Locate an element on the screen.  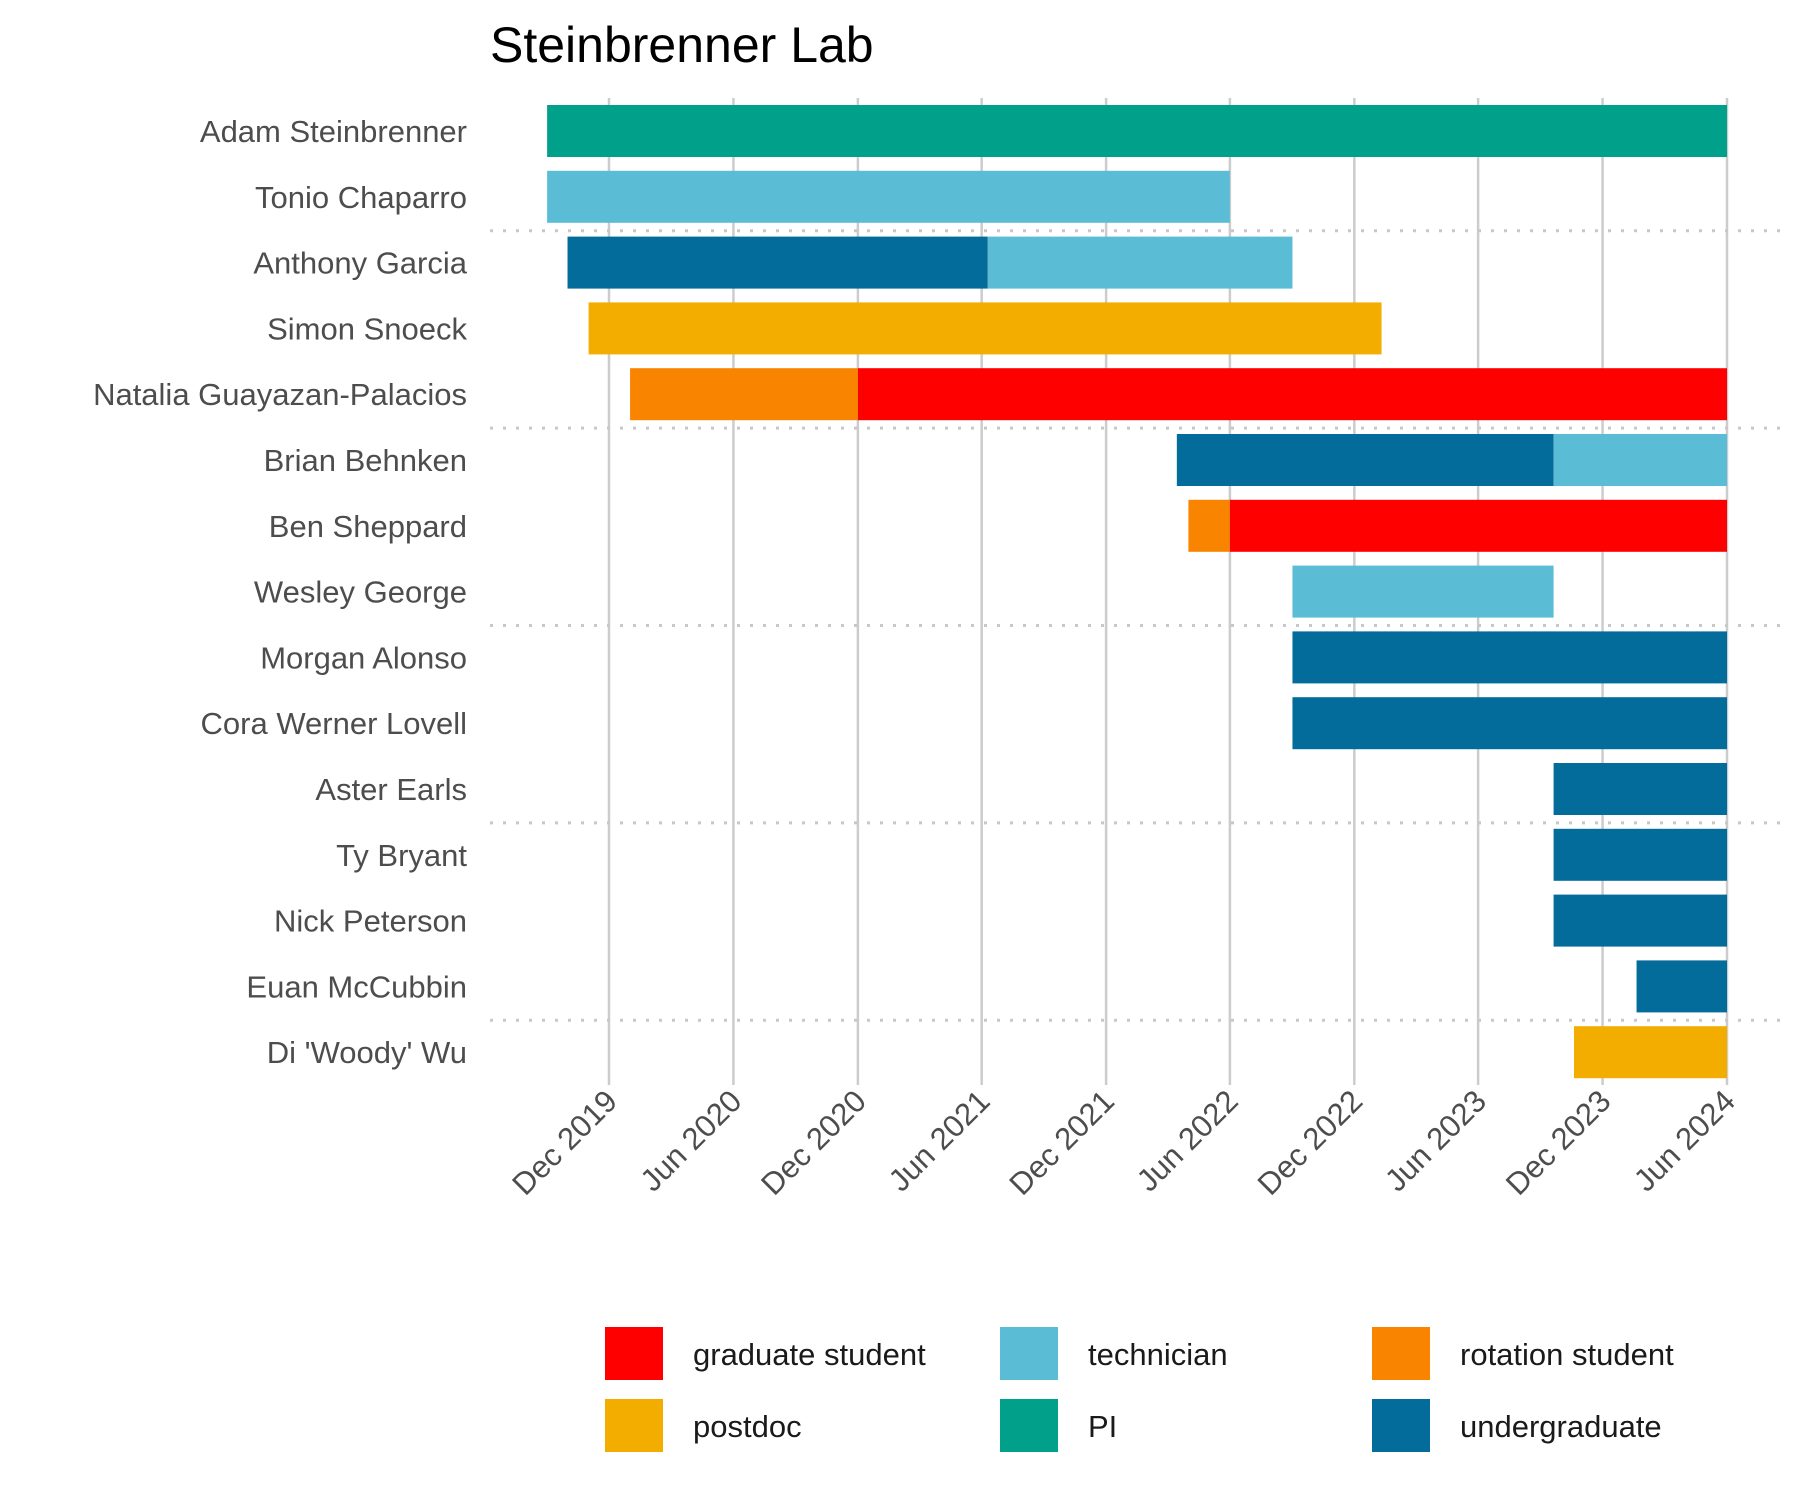
bar-nick-peterson-undergraduate is located at coordinates (1640, 920).